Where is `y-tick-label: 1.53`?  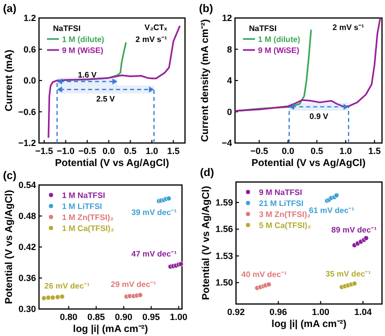
y-tick-label: 1.53 is located at coordinates (224, 255).